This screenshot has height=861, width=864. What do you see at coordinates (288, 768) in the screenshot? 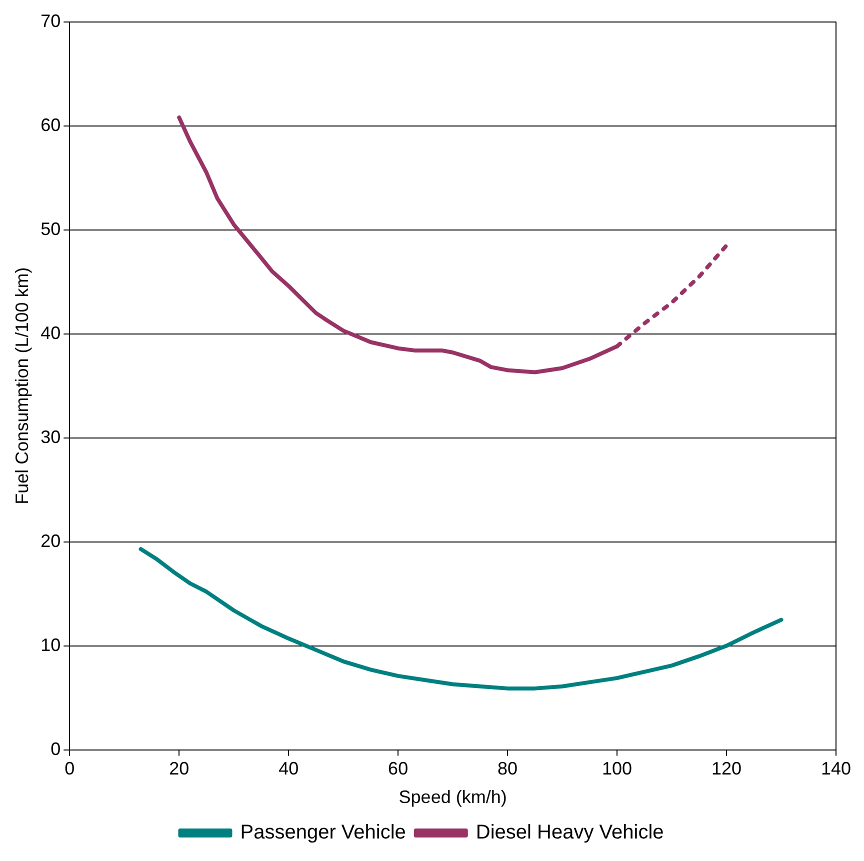
I see `x-tick-label: 40` at bounding box center [288, 768].